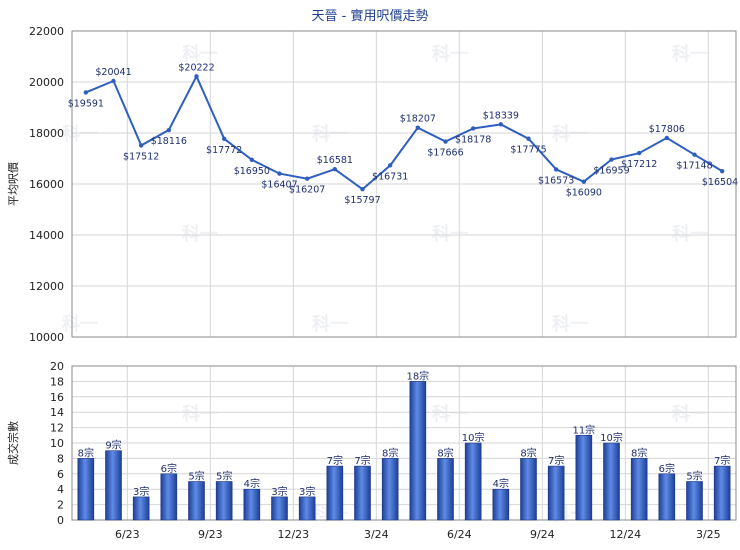 Image resolution: width=740 pixels, height=550 pixels. Describe the element at coordinates (445, 153) in the screenshot. I see `price-point-label: $17666` at that location.